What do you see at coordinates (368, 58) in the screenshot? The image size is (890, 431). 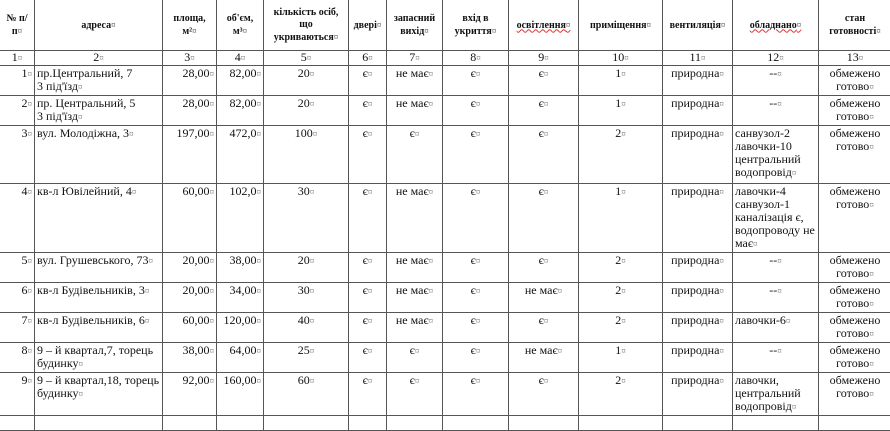 I see `column-number: 6` at bounding box center [368, 58].